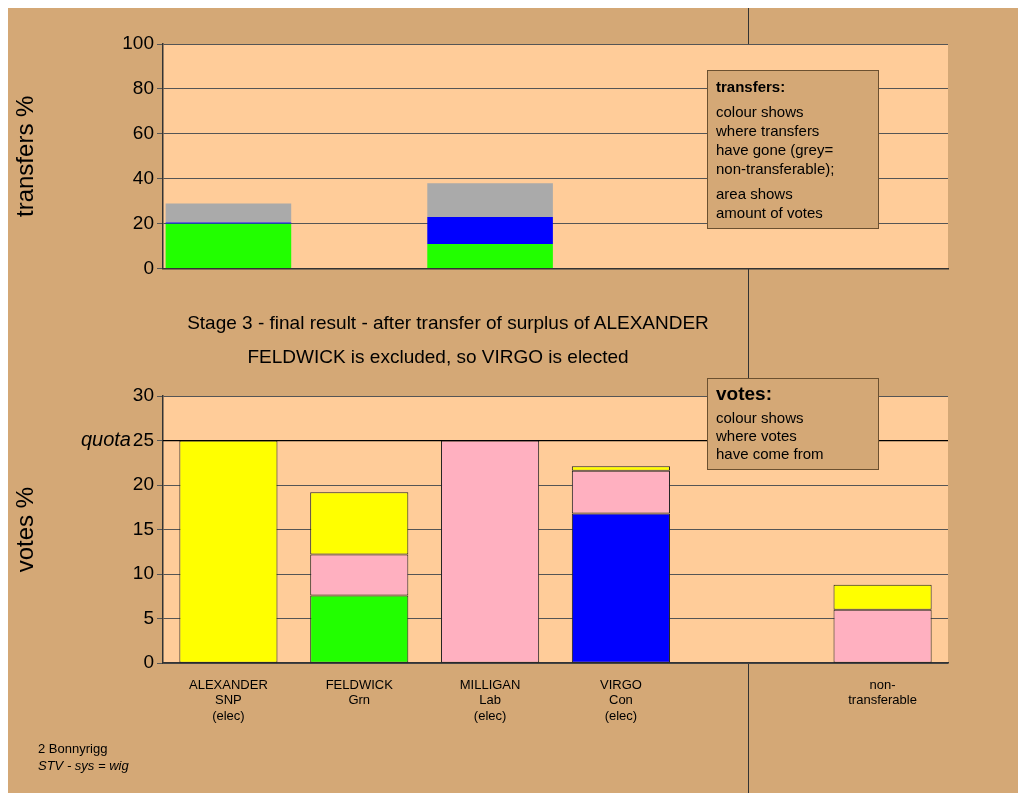  I want to click on y-tick-label: 40, so click(143, 177).